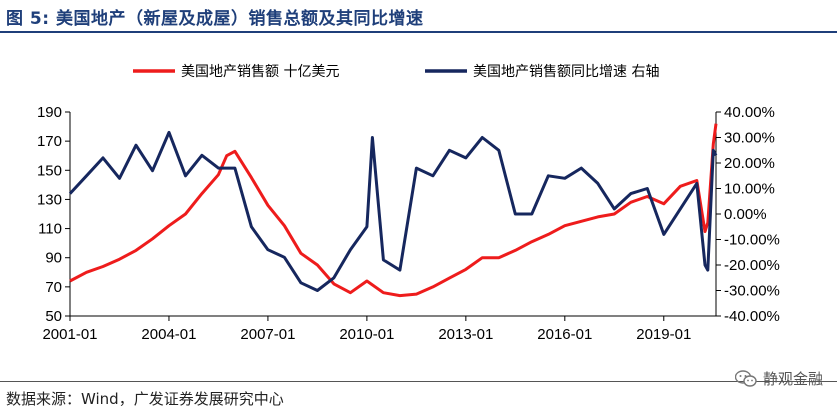 This screenshot has width=837, height=419. Describe the element at coordinates (749, 112) in the screenshot. I see `y-right-tick-label: 40.00%` at that location.